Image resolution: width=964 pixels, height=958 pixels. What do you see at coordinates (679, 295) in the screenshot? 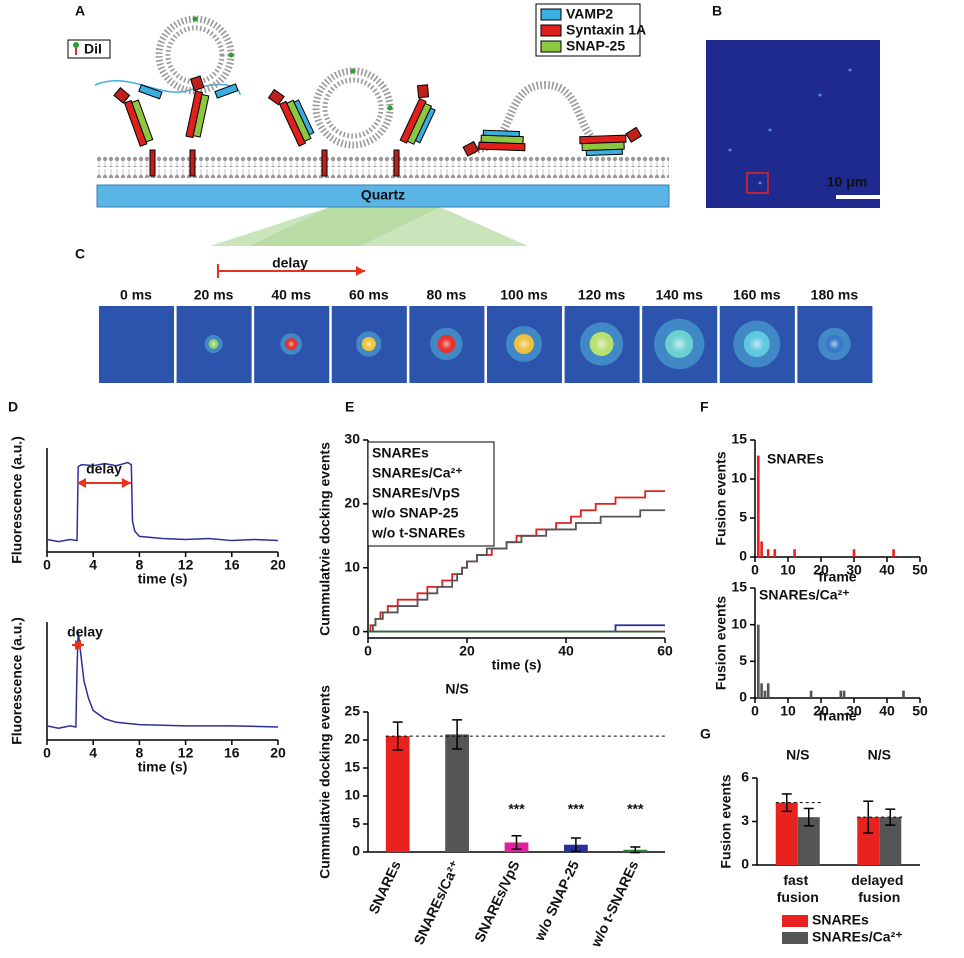
I see `frame-time: 140 ms` at bounding box center [679, 295].